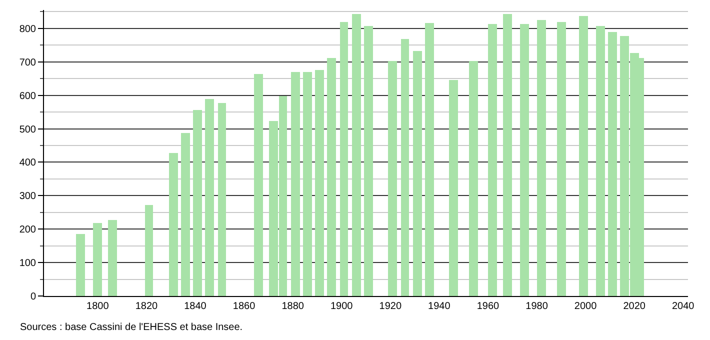 The image size is (710, 340). I want to click on y-tick-label: 400, so click(27, 163).